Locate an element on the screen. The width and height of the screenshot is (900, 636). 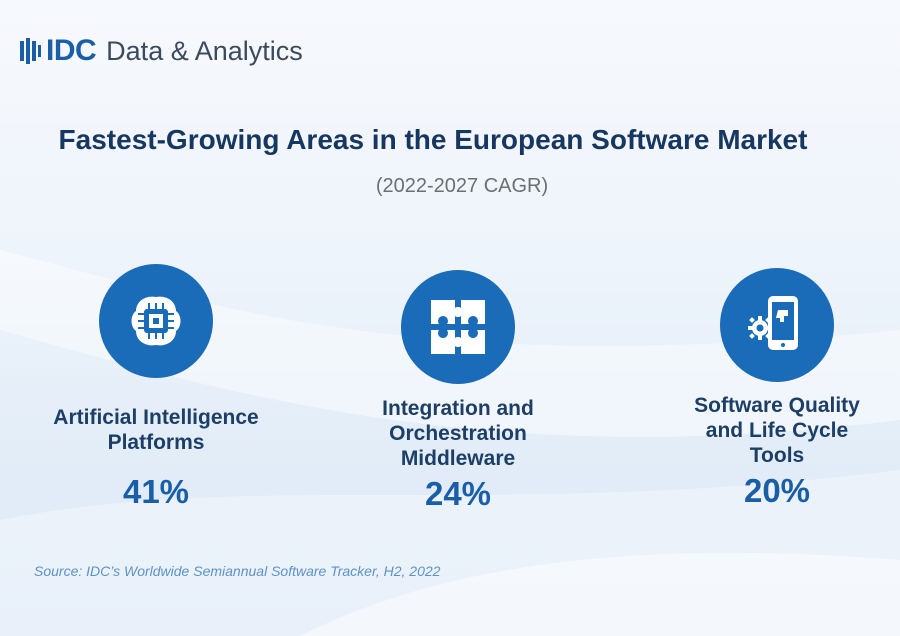
logo-text: Data & Analytics is located at coordinates (204, 50).